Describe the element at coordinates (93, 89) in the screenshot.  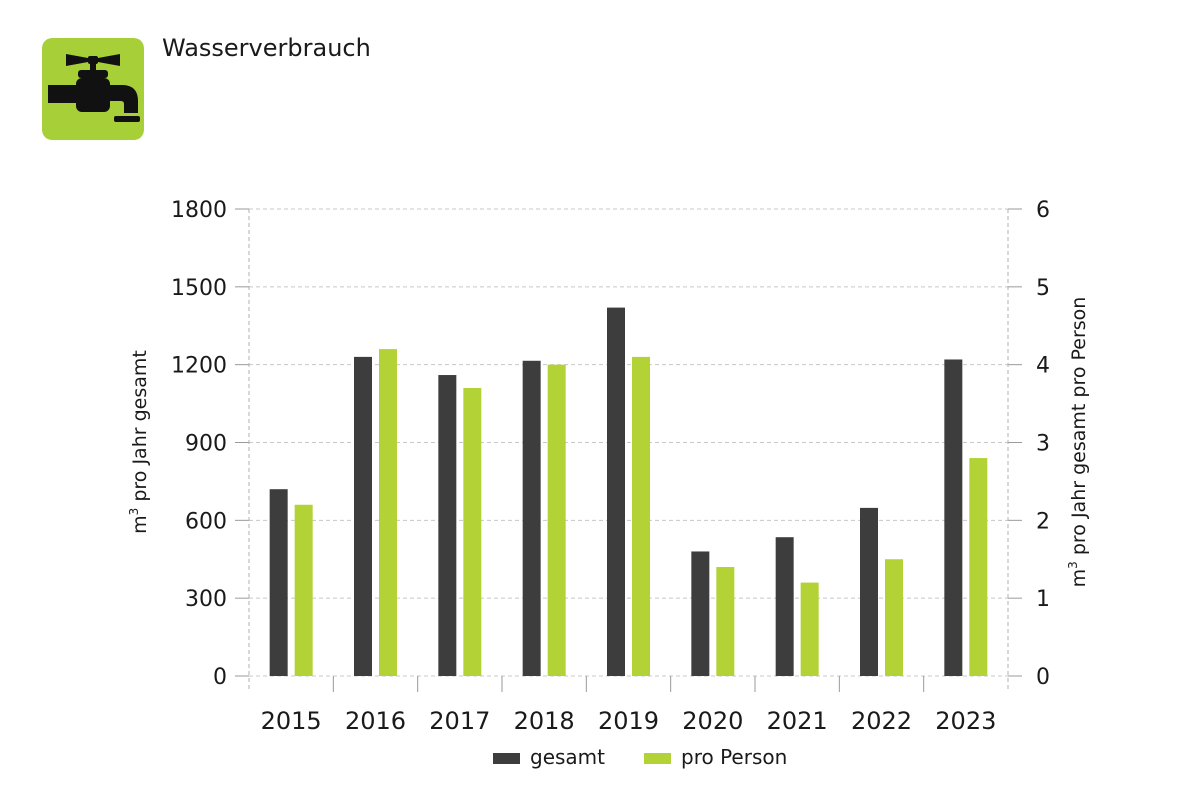
I see `water-tap-icon` at that location.